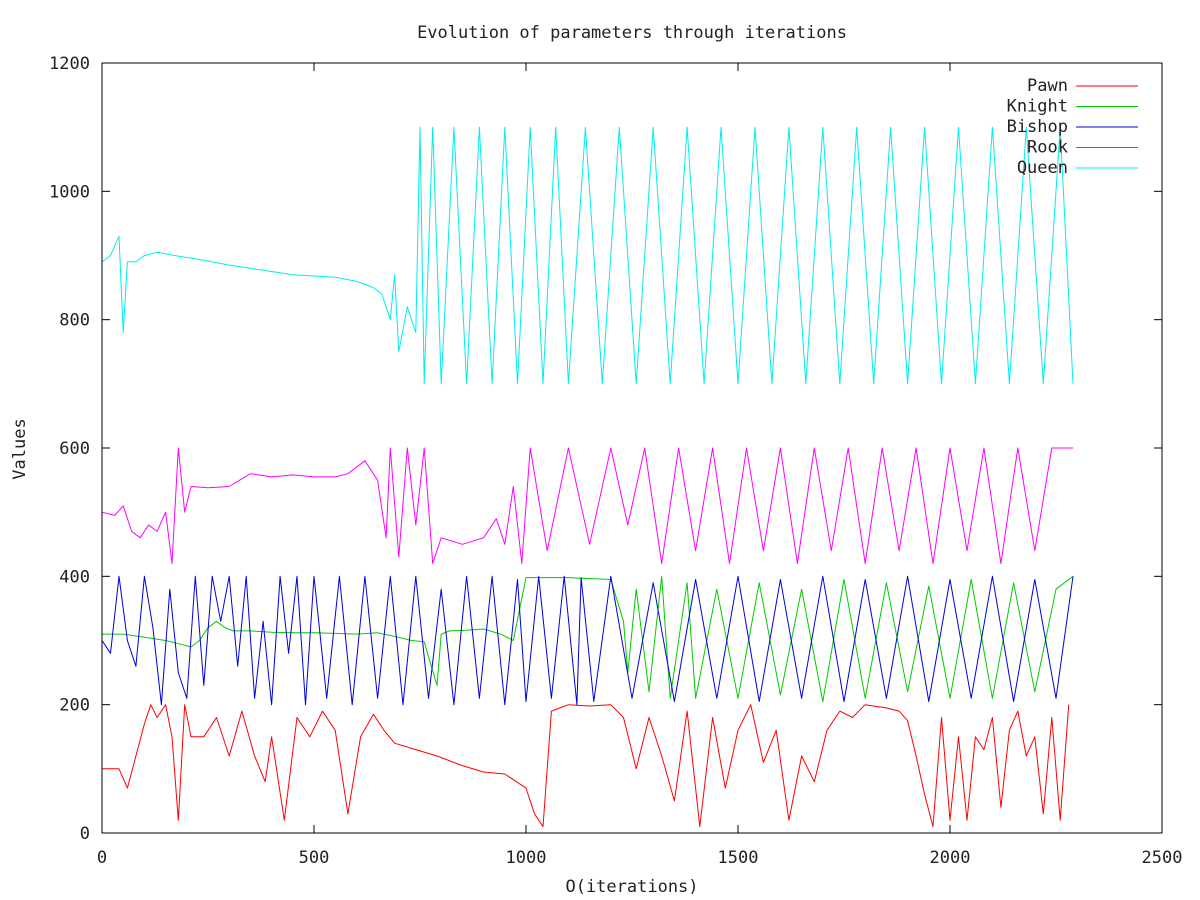 This screenshot has width=1200, height=900. Describe the element at coordinates (1042, 168) in the screenshot. I see `legend-label-queen: Queen` at that location.